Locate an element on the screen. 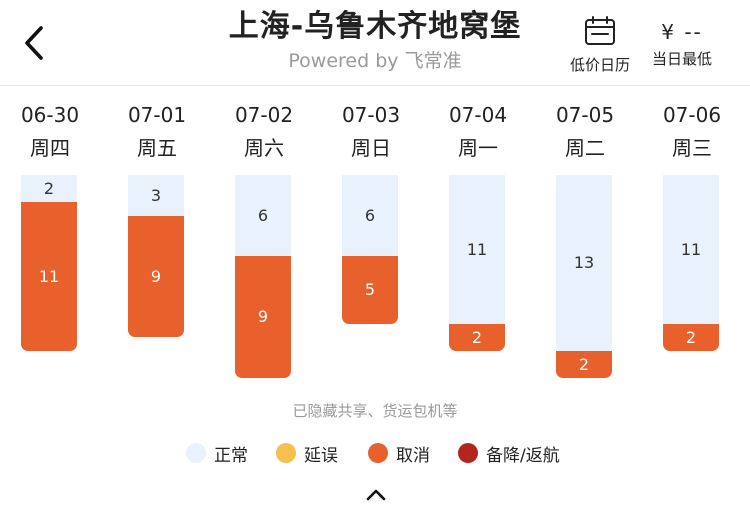  calendar-label: 低价日历 is located at coordinates (599, 65).